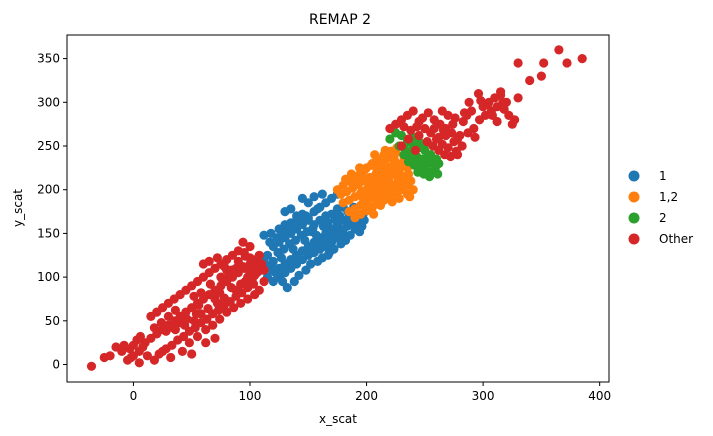 This screenshot has width=713, height=436. Describe the element at coordinates (134, 396) in the screenshot. I see `x-tick-label: 0` at that location.